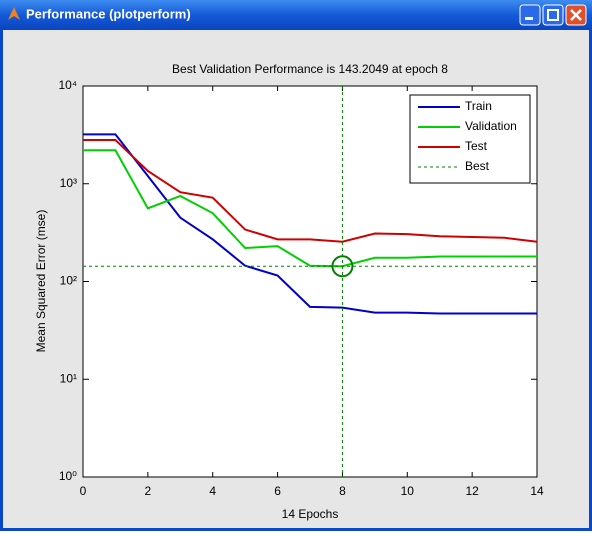  Describe the element at coordinates (408, 491) in the screenshot. I see `x-tick-label: 10` at that location.